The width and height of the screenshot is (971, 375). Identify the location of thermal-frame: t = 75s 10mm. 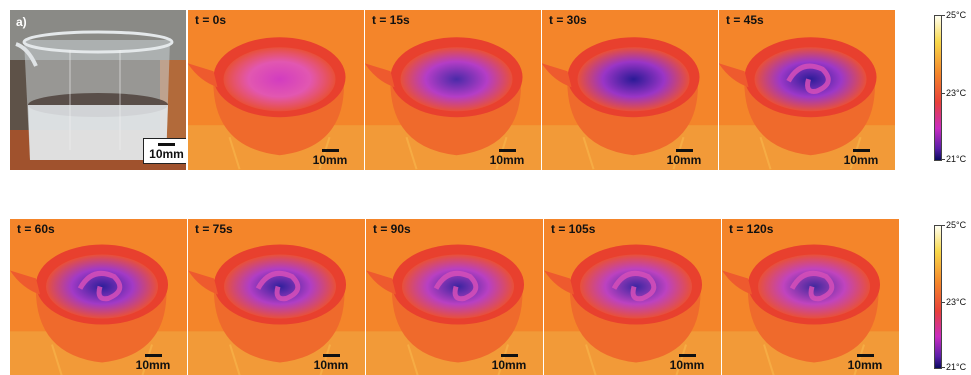
(276, 297).